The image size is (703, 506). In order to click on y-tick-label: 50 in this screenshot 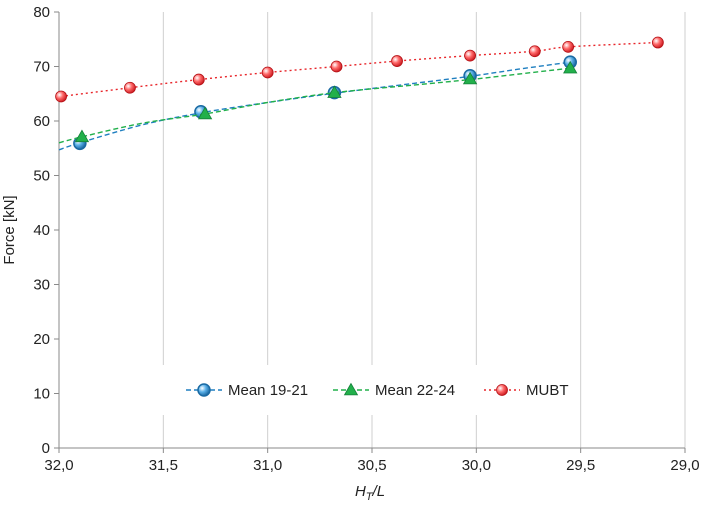, I will do `click(41, 176)`.